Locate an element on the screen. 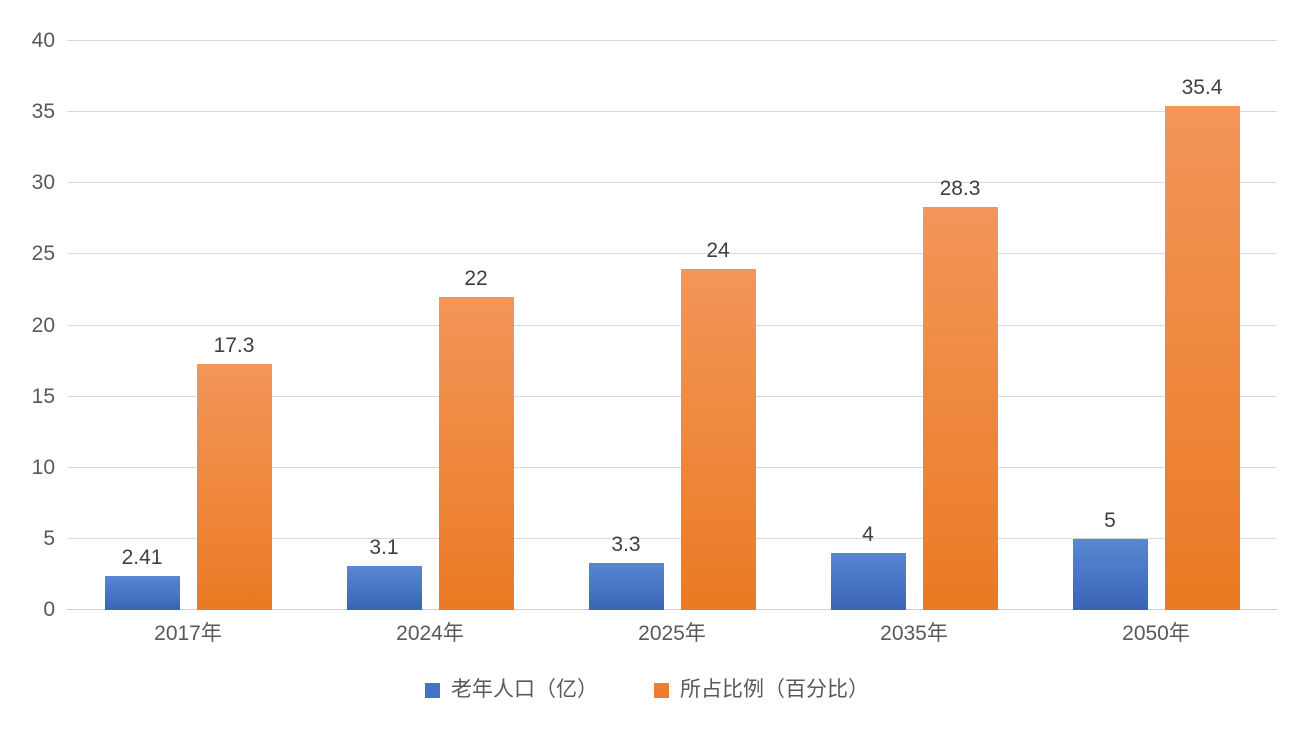 The image size is (1294, 730). data-label-2025年-series-1: 3.3 is located at coordinates (626, 545).